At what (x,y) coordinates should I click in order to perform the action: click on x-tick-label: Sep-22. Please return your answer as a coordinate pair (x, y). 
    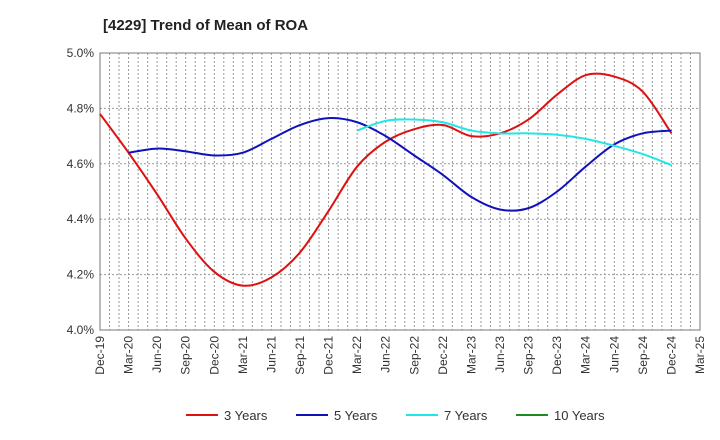
    Looking at the image, I should click on (414, 355).